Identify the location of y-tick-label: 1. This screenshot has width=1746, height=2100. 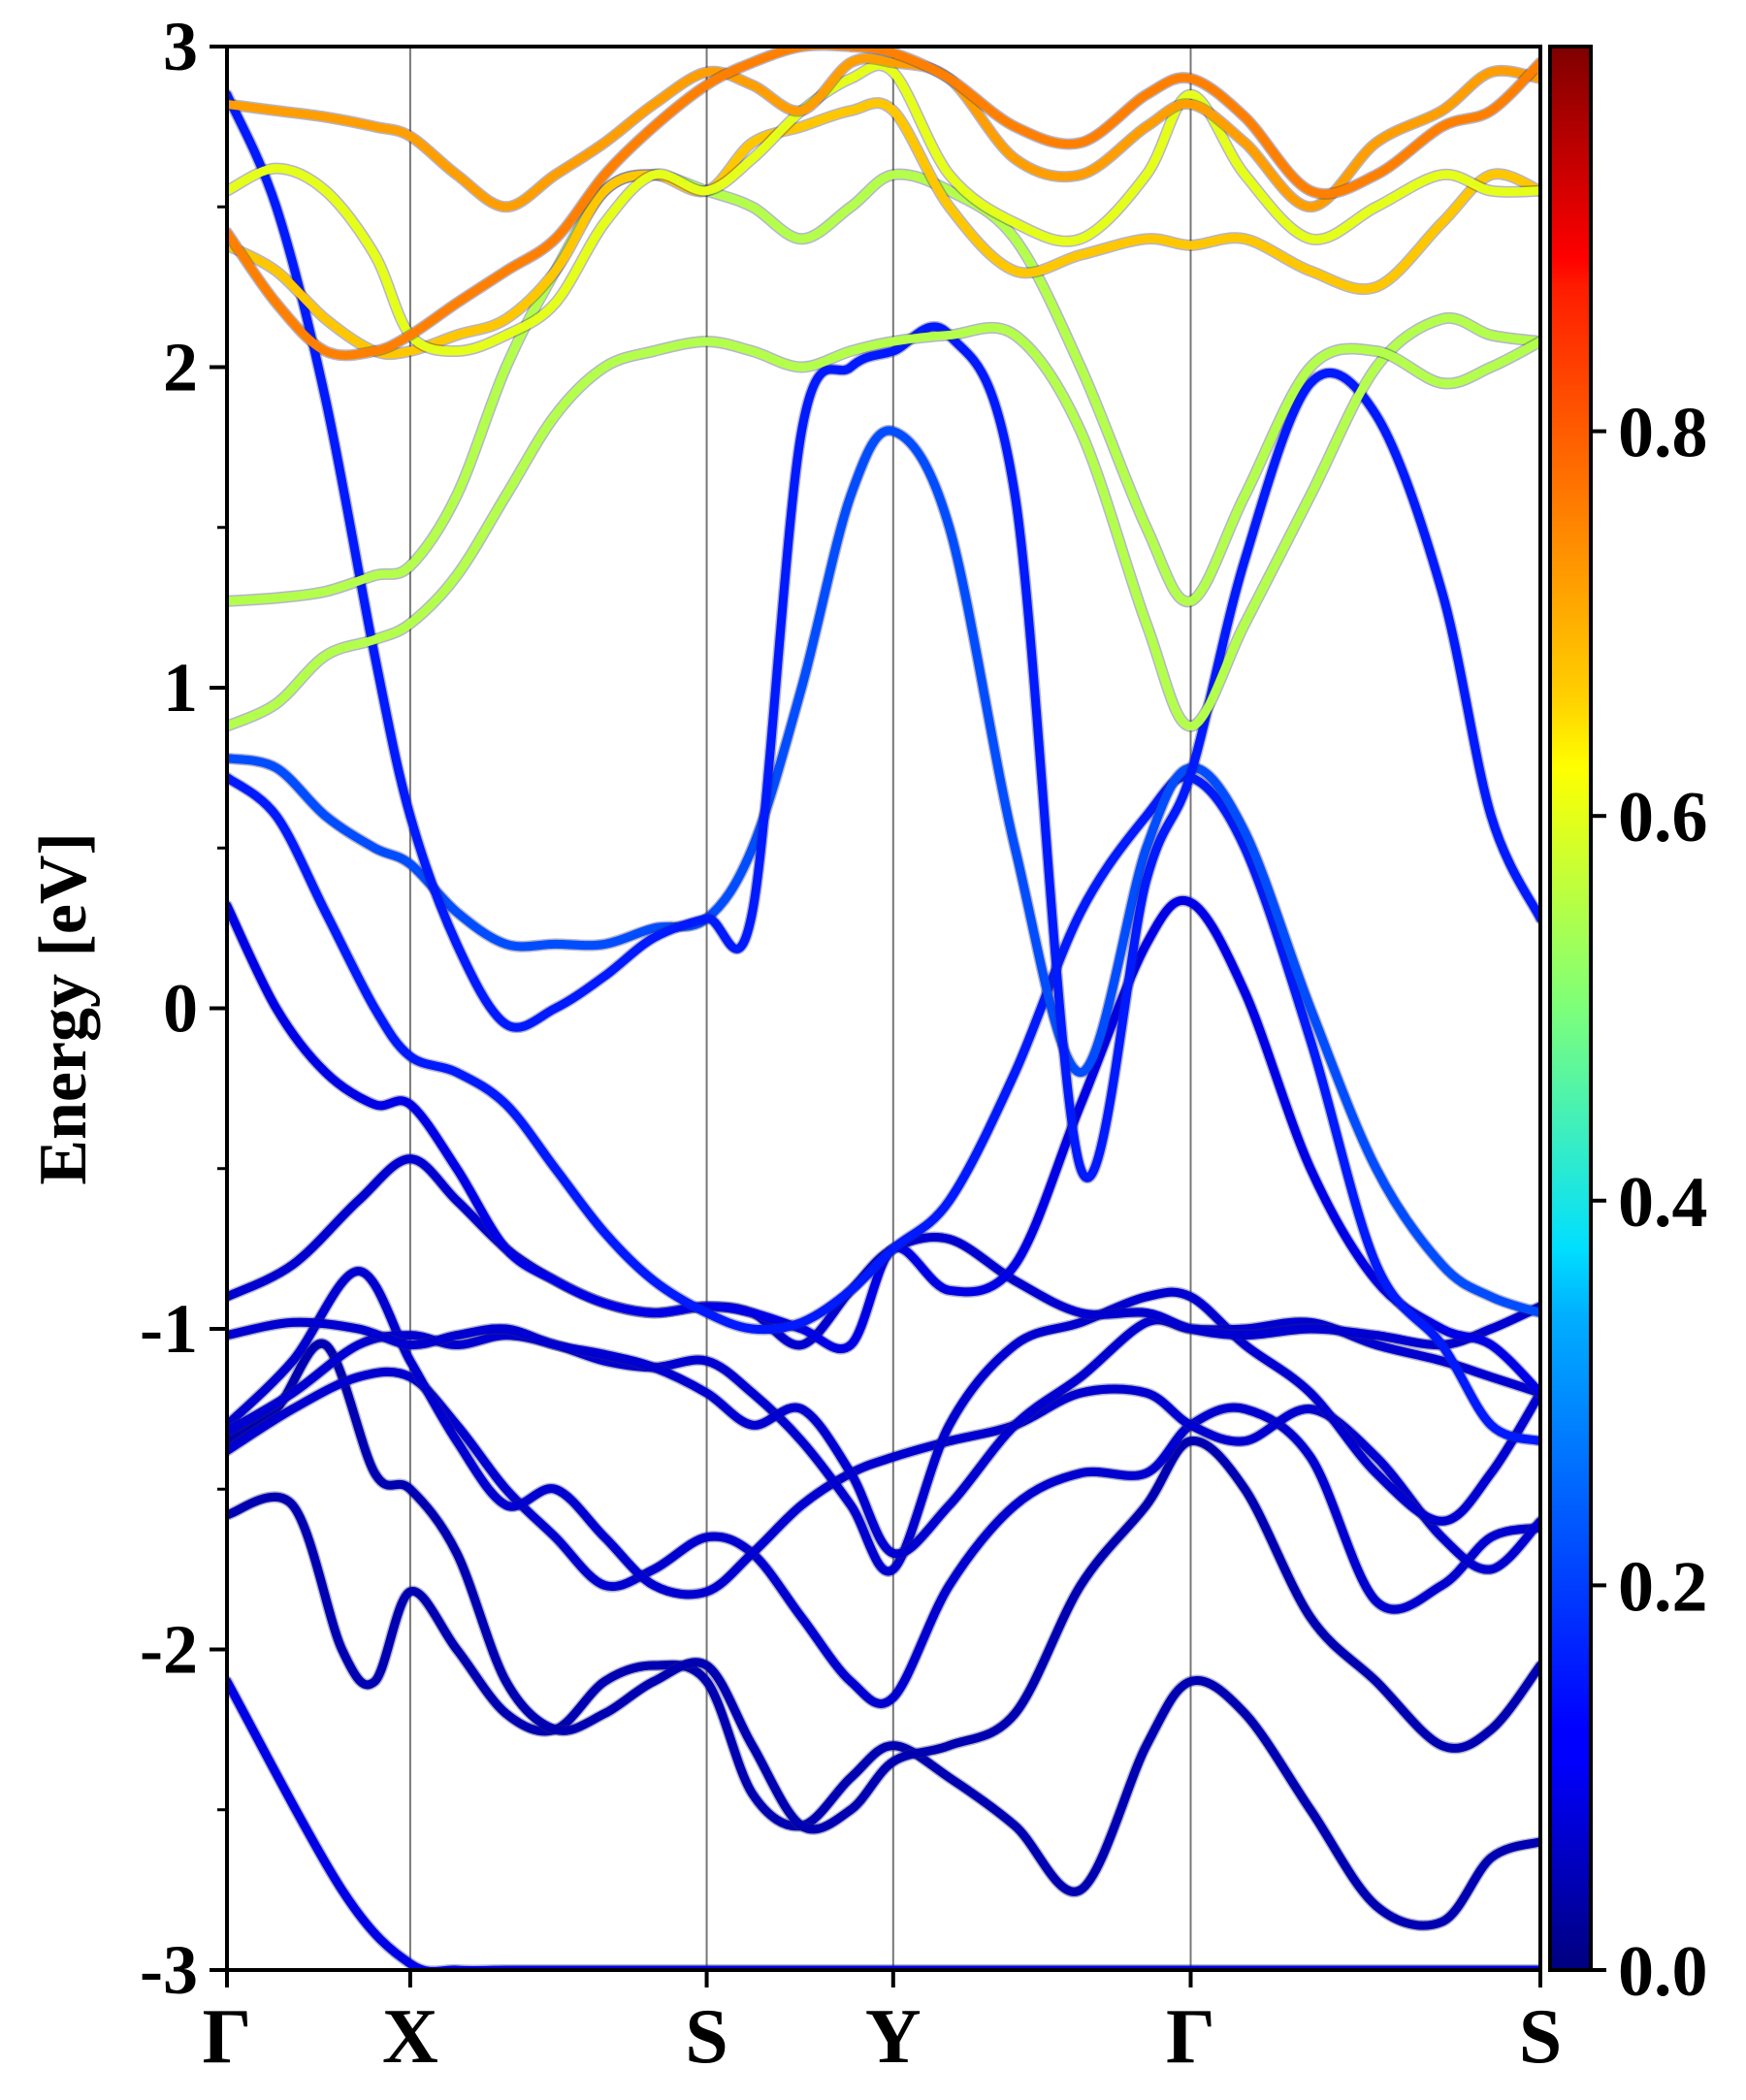
(180, 688).